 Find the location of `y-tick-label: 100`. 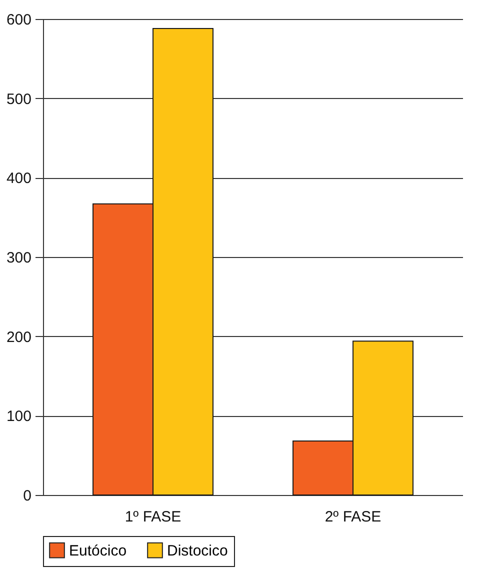

y-tick-label: 100 is located at coordinates (19, 417).